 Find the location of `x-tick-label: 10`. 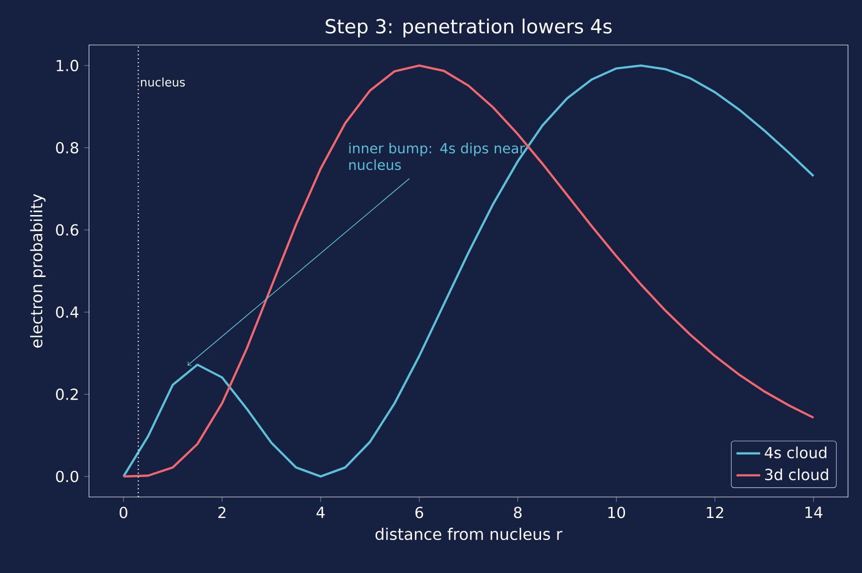

x-tick-label: 10 is located at coordinates (617, 512).